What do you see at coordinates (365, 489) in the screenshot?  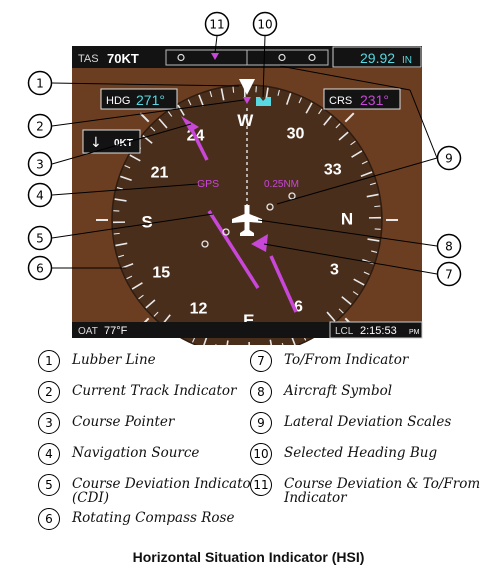 I see `legend-item: 11 Course Deviation & To/From Indicator` at bounding box center [365, 489].